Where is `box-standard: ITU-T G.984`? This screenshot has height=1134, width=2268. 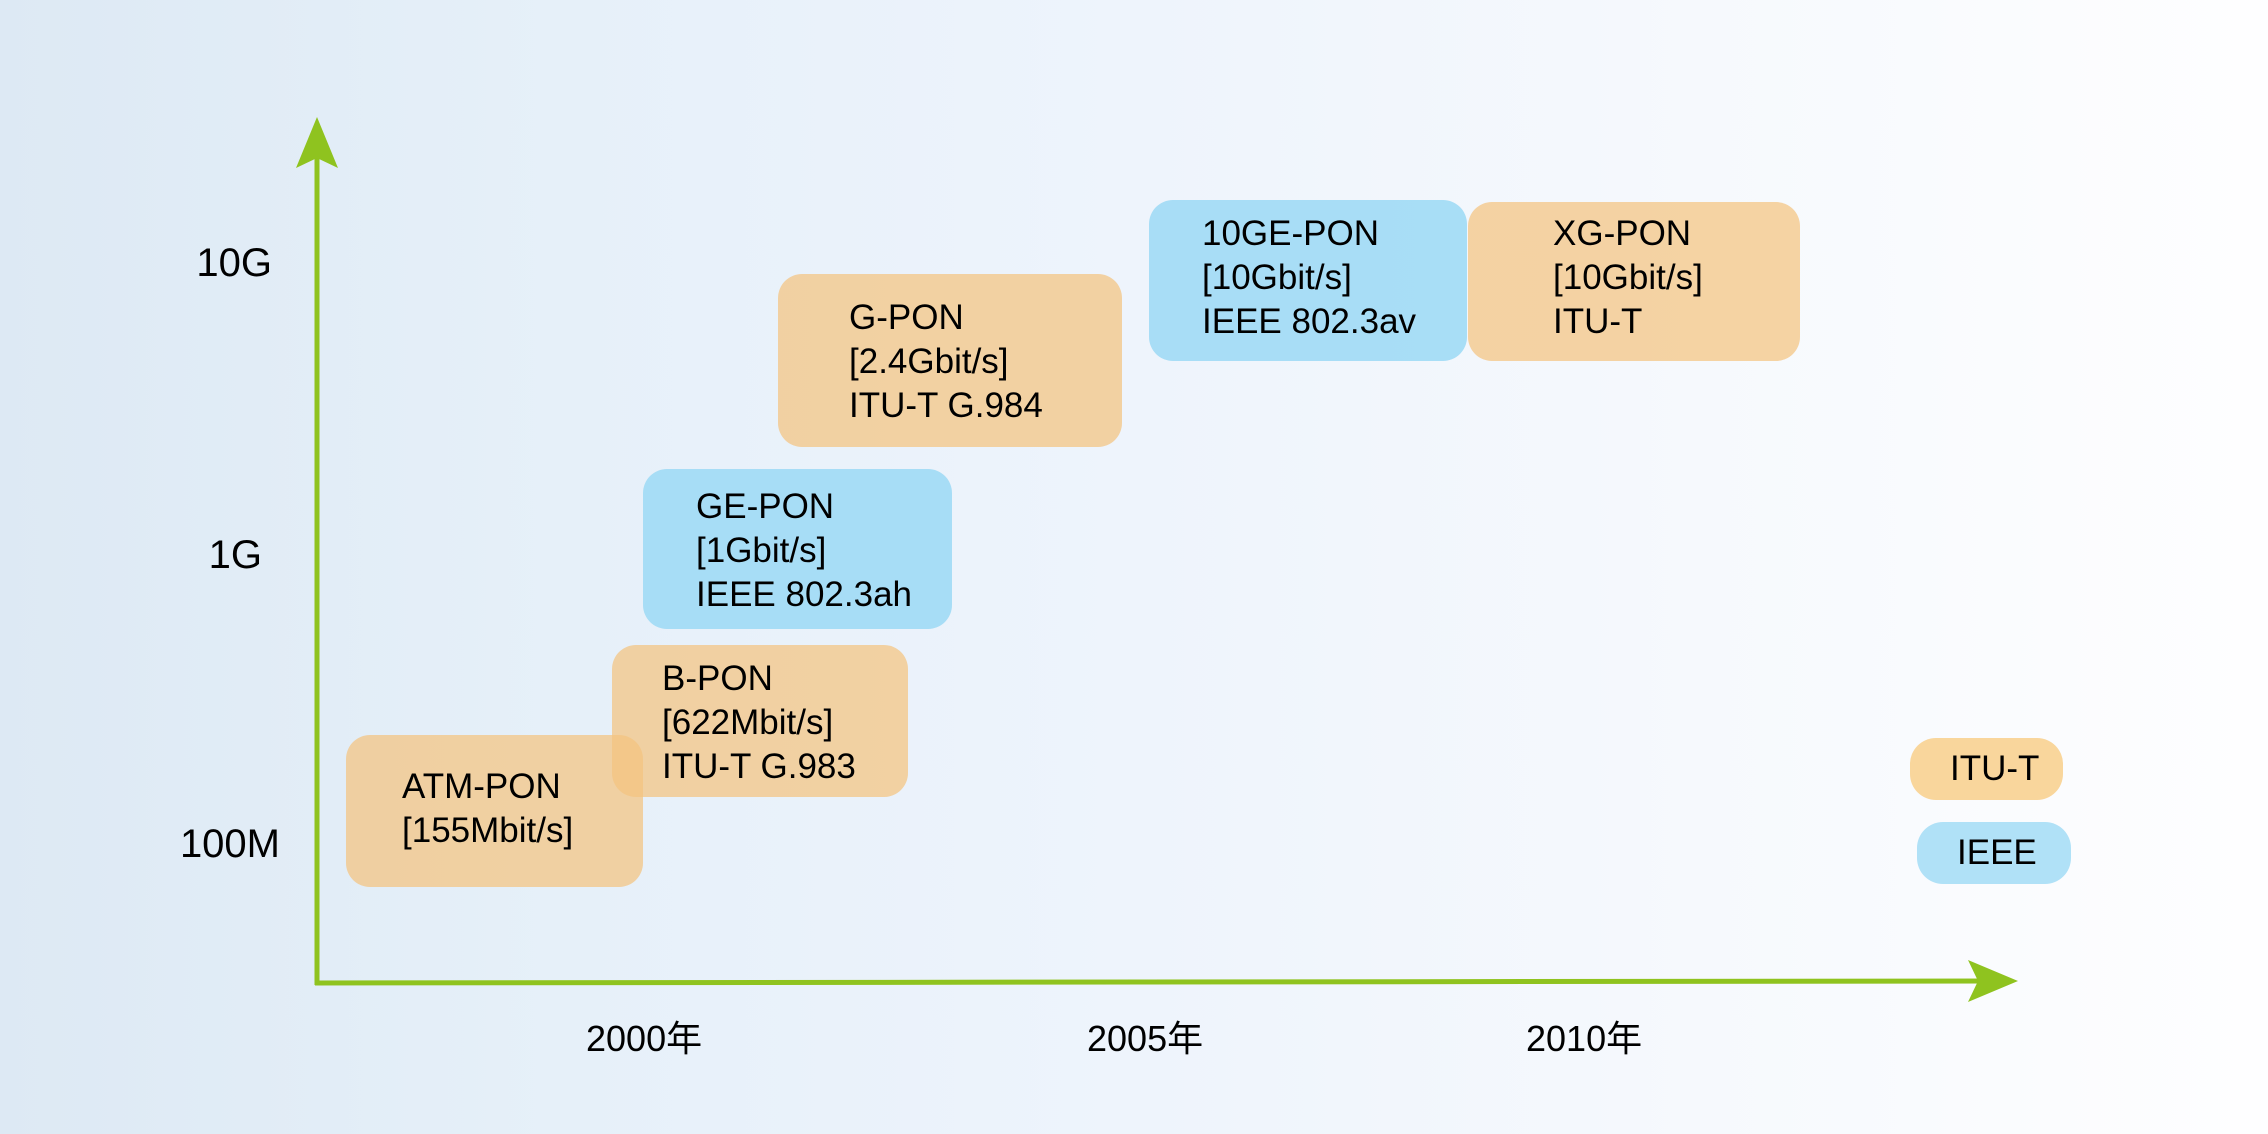
box-standard: ITU-T G.984 is located at coordinates (946, 405).